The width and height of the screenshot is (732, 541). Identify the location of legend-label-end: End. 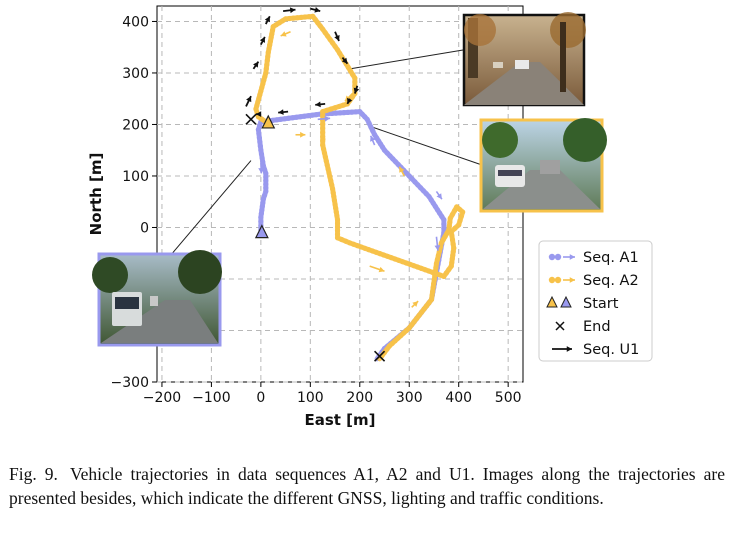
(597, 327).